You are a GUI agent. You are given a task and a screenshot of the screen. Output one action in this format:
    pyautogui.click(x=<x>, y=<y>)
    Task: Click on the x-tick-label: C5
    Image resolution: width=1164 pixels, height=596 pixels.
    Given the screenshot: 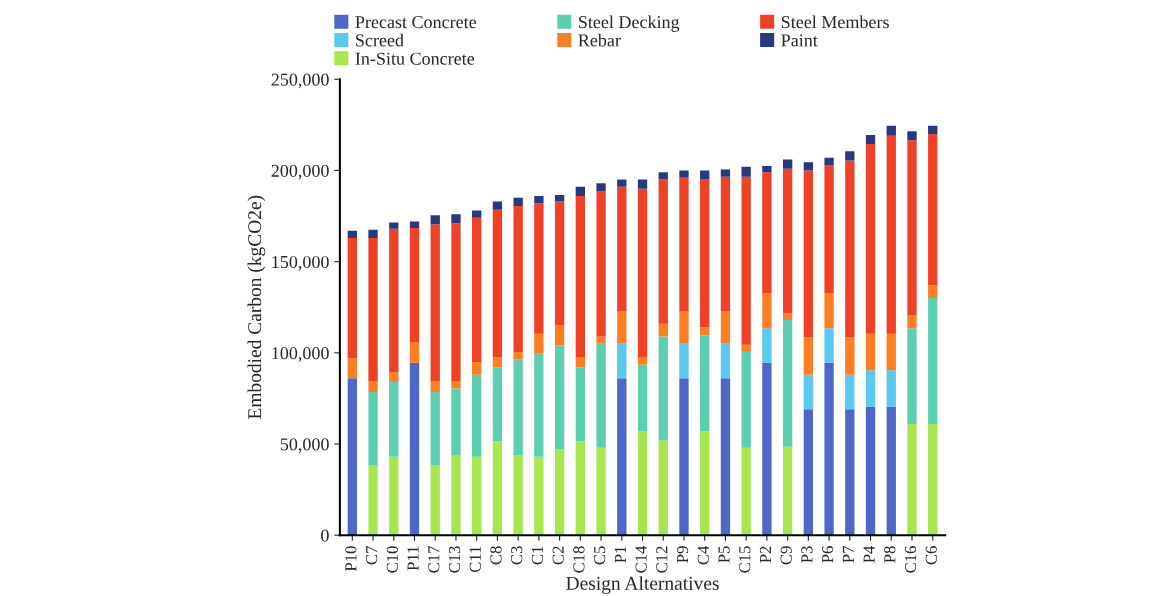 What is the action you would take?
    pyautogui.click(x=600, y=555)
    